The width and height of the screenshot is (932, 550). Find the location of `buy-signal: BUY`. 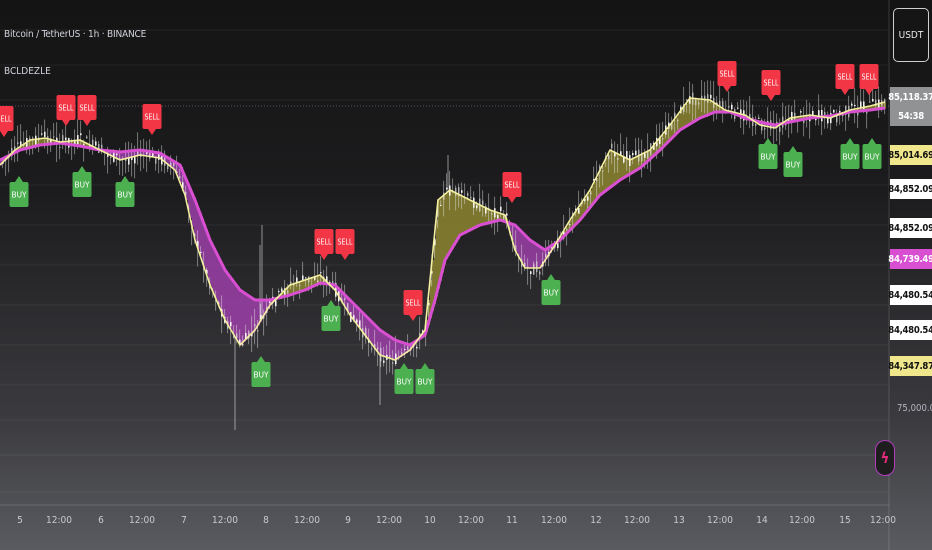

buy-signal: BUY is located at coordinates (768, 153).